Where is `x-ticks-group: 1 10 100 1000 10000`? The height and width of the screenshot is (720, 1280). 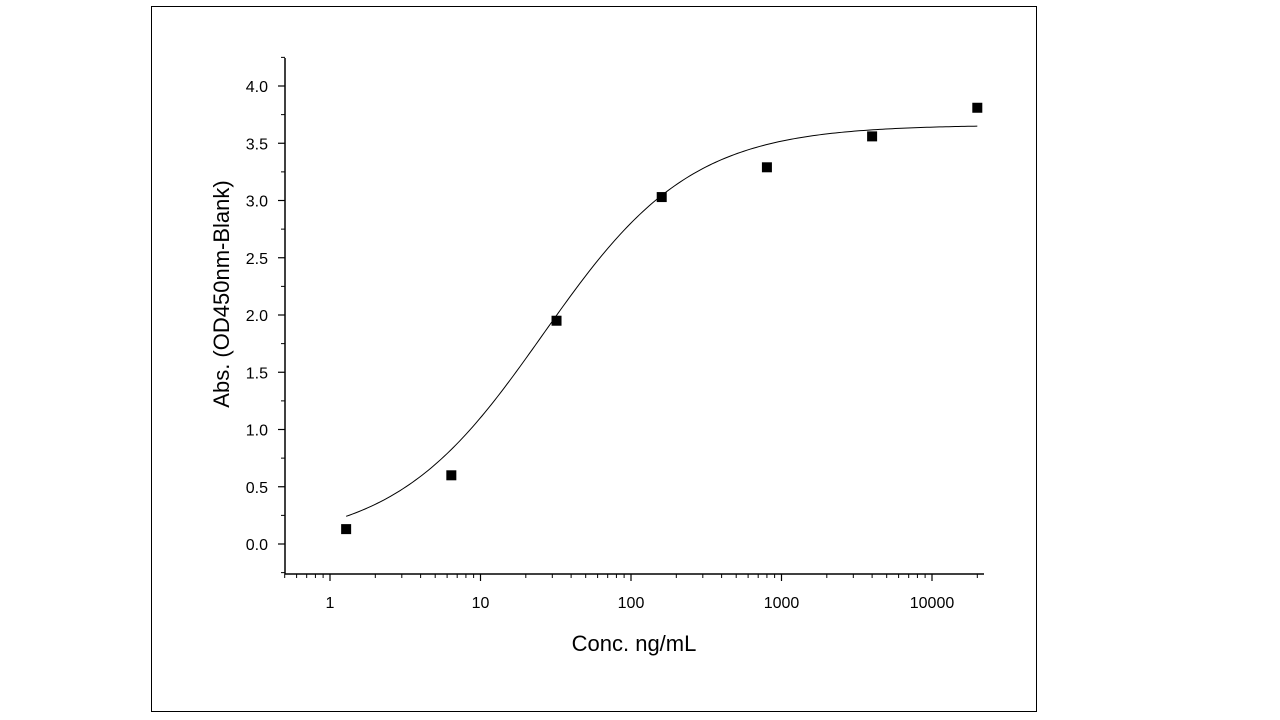 x-ticks-group: 1 10 100 1000 10000 is located at coordinates (631, 593).